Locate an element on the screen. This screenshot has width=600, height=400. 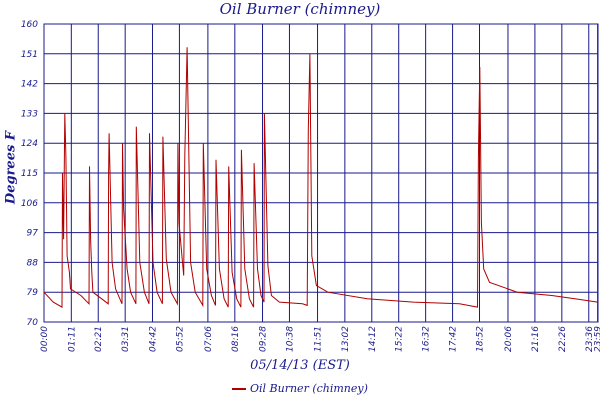
y-tick-label: 97 is located at coordinates (33, 234).